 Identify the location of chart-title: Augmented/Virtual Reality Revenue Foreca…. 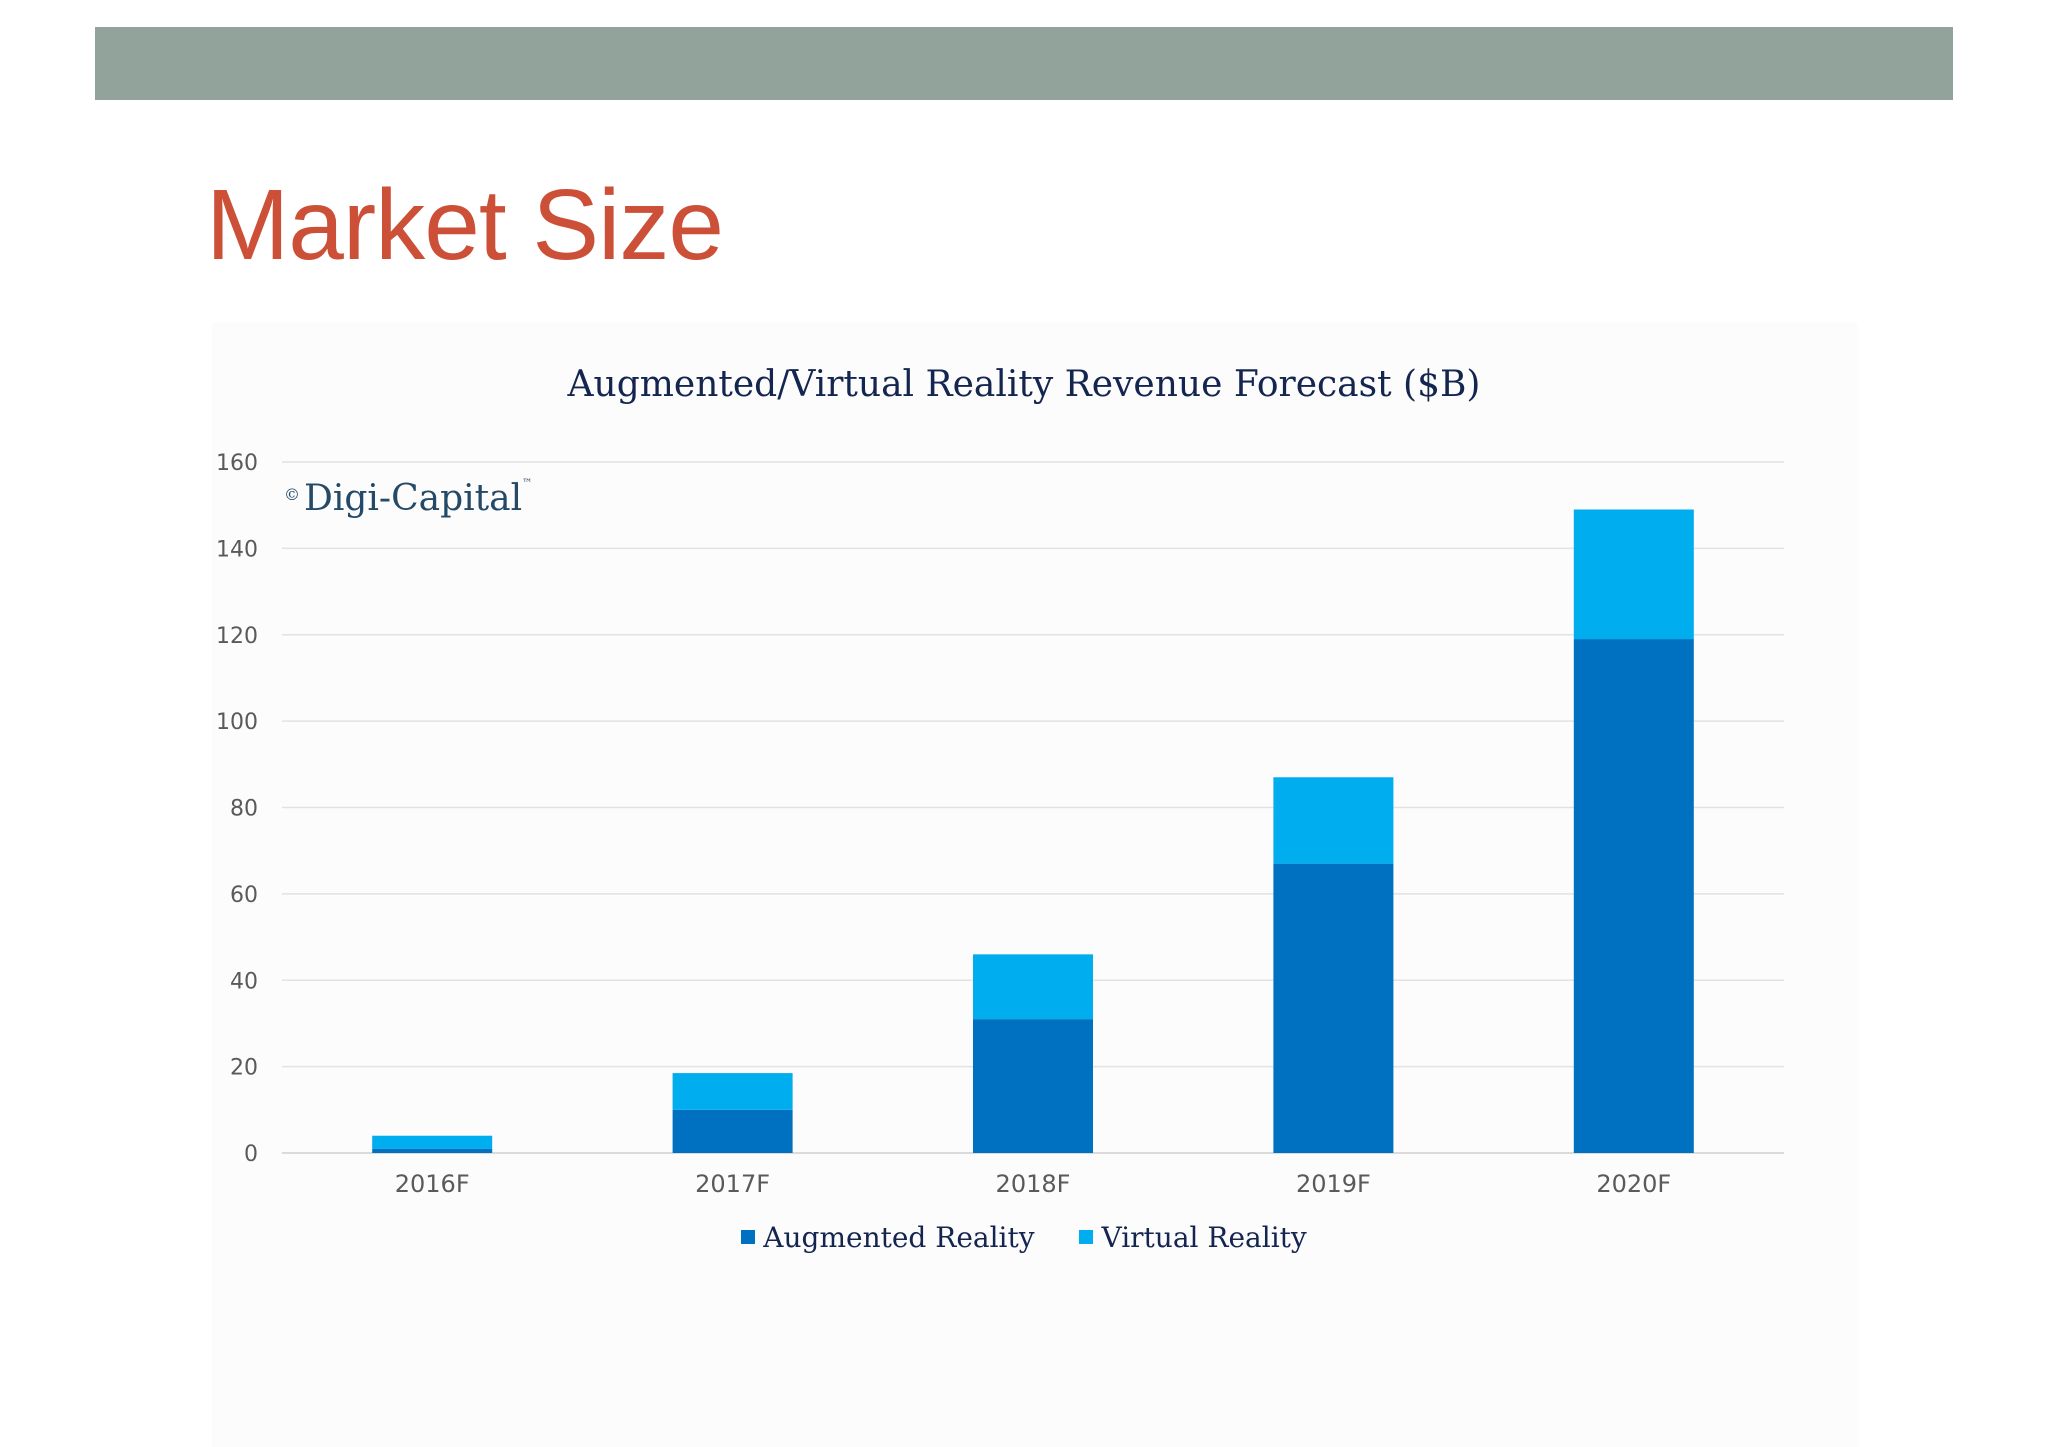
(1024, 384).